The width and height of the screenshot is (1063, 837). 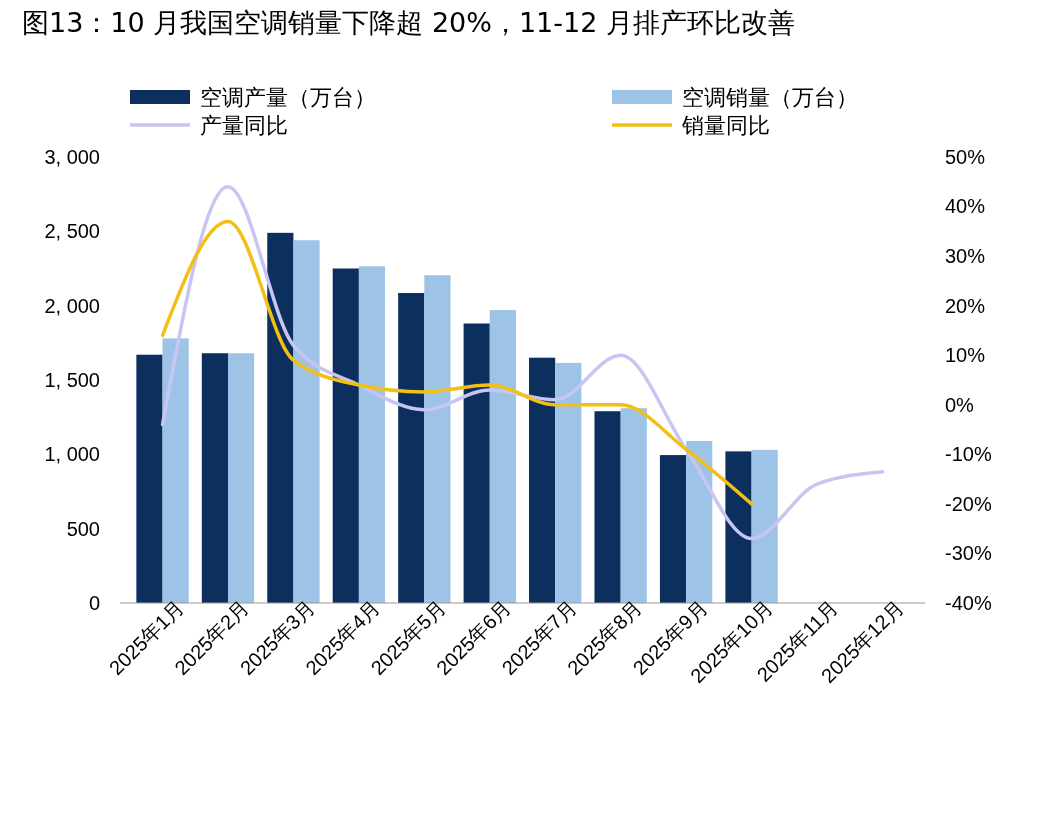 What do you see at coordinates (770, 97) in the screenshot?
I see `legend-label: 空调销量（万台）` at bounding box center [770, 97].